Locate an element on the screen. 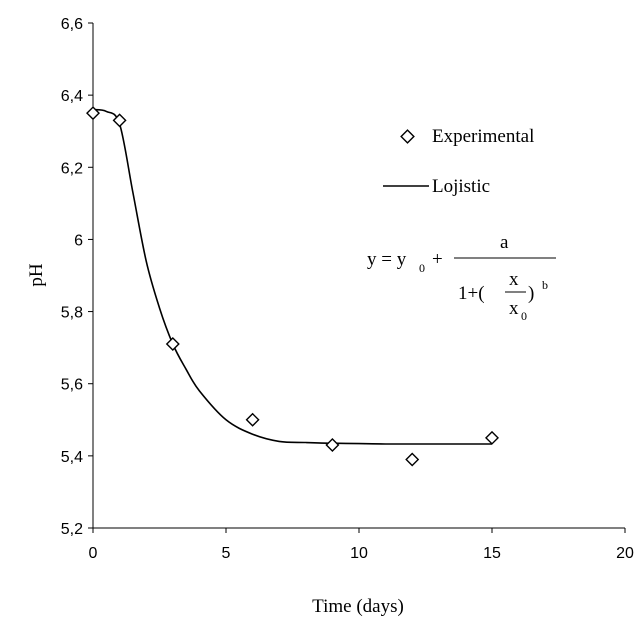  y-tick-label: 6,4 is located at coordinates (72, 96).